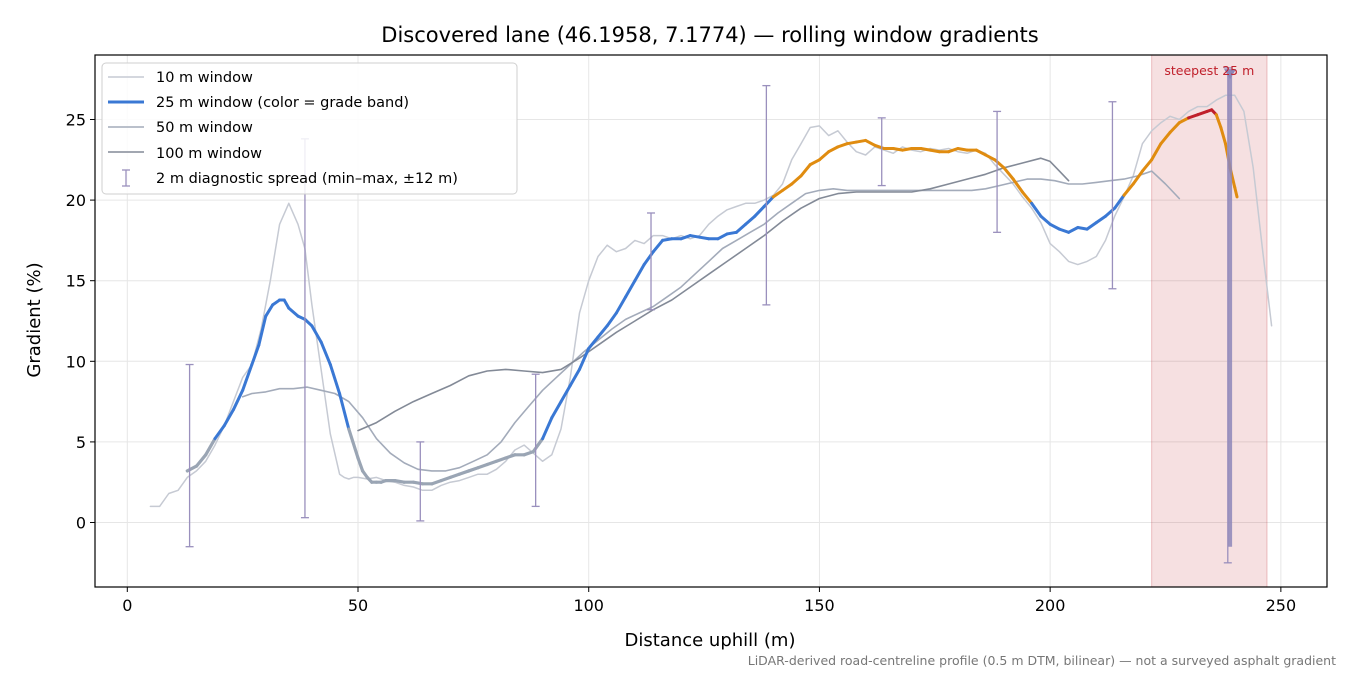 The width and height of the screenshot is (1350, 675). What do you see at coordinates (282, 103) in the screenshot?
I see `legend-label-25m: 25 m window (color = grade band)` at bounding box center [282, 103].